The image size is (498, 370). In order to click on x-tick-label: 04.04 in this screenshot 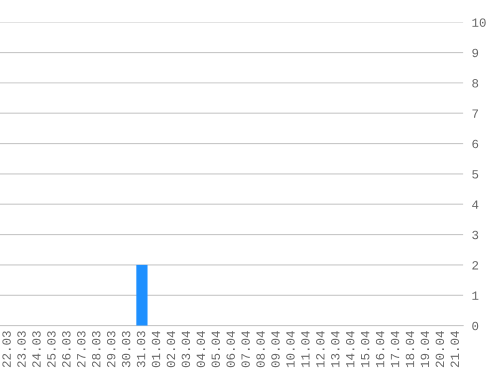, I will do `click(201, 349)`.